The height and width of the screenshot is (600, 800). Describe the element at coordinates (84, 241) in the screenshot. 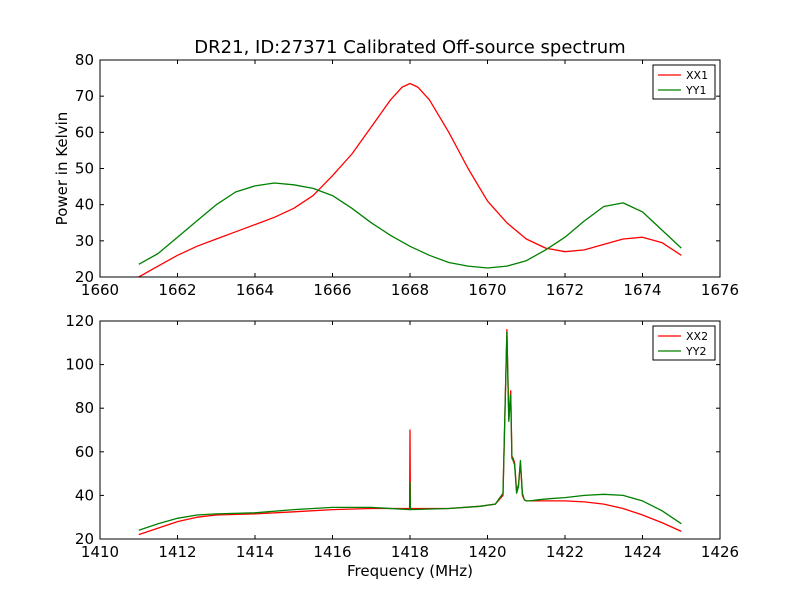

I see `y-tick-label: 30` at that location.